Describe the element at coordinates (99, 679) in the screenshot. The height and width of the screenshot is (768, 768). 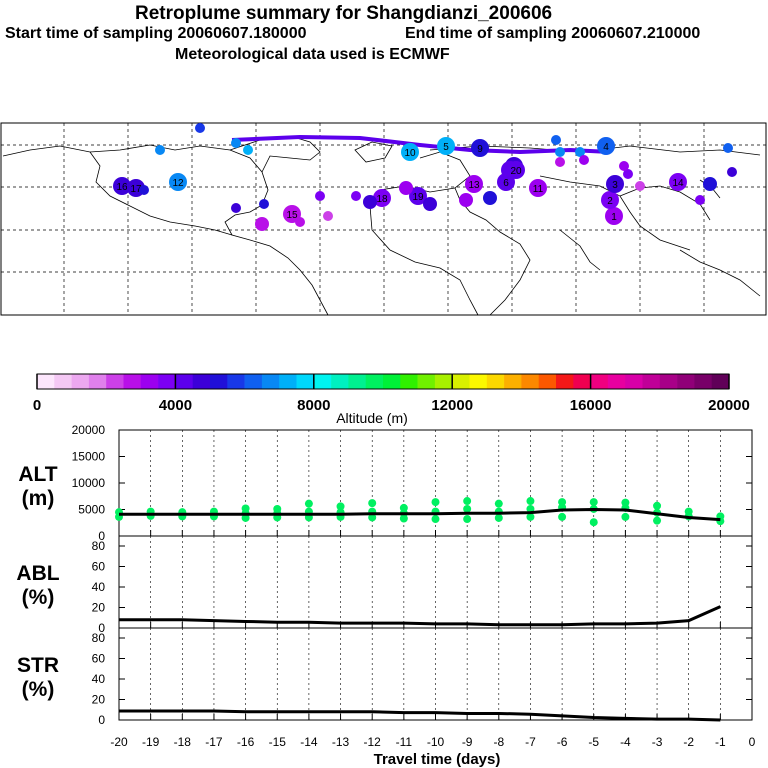
I see `y-tick-label: 40` at that location.